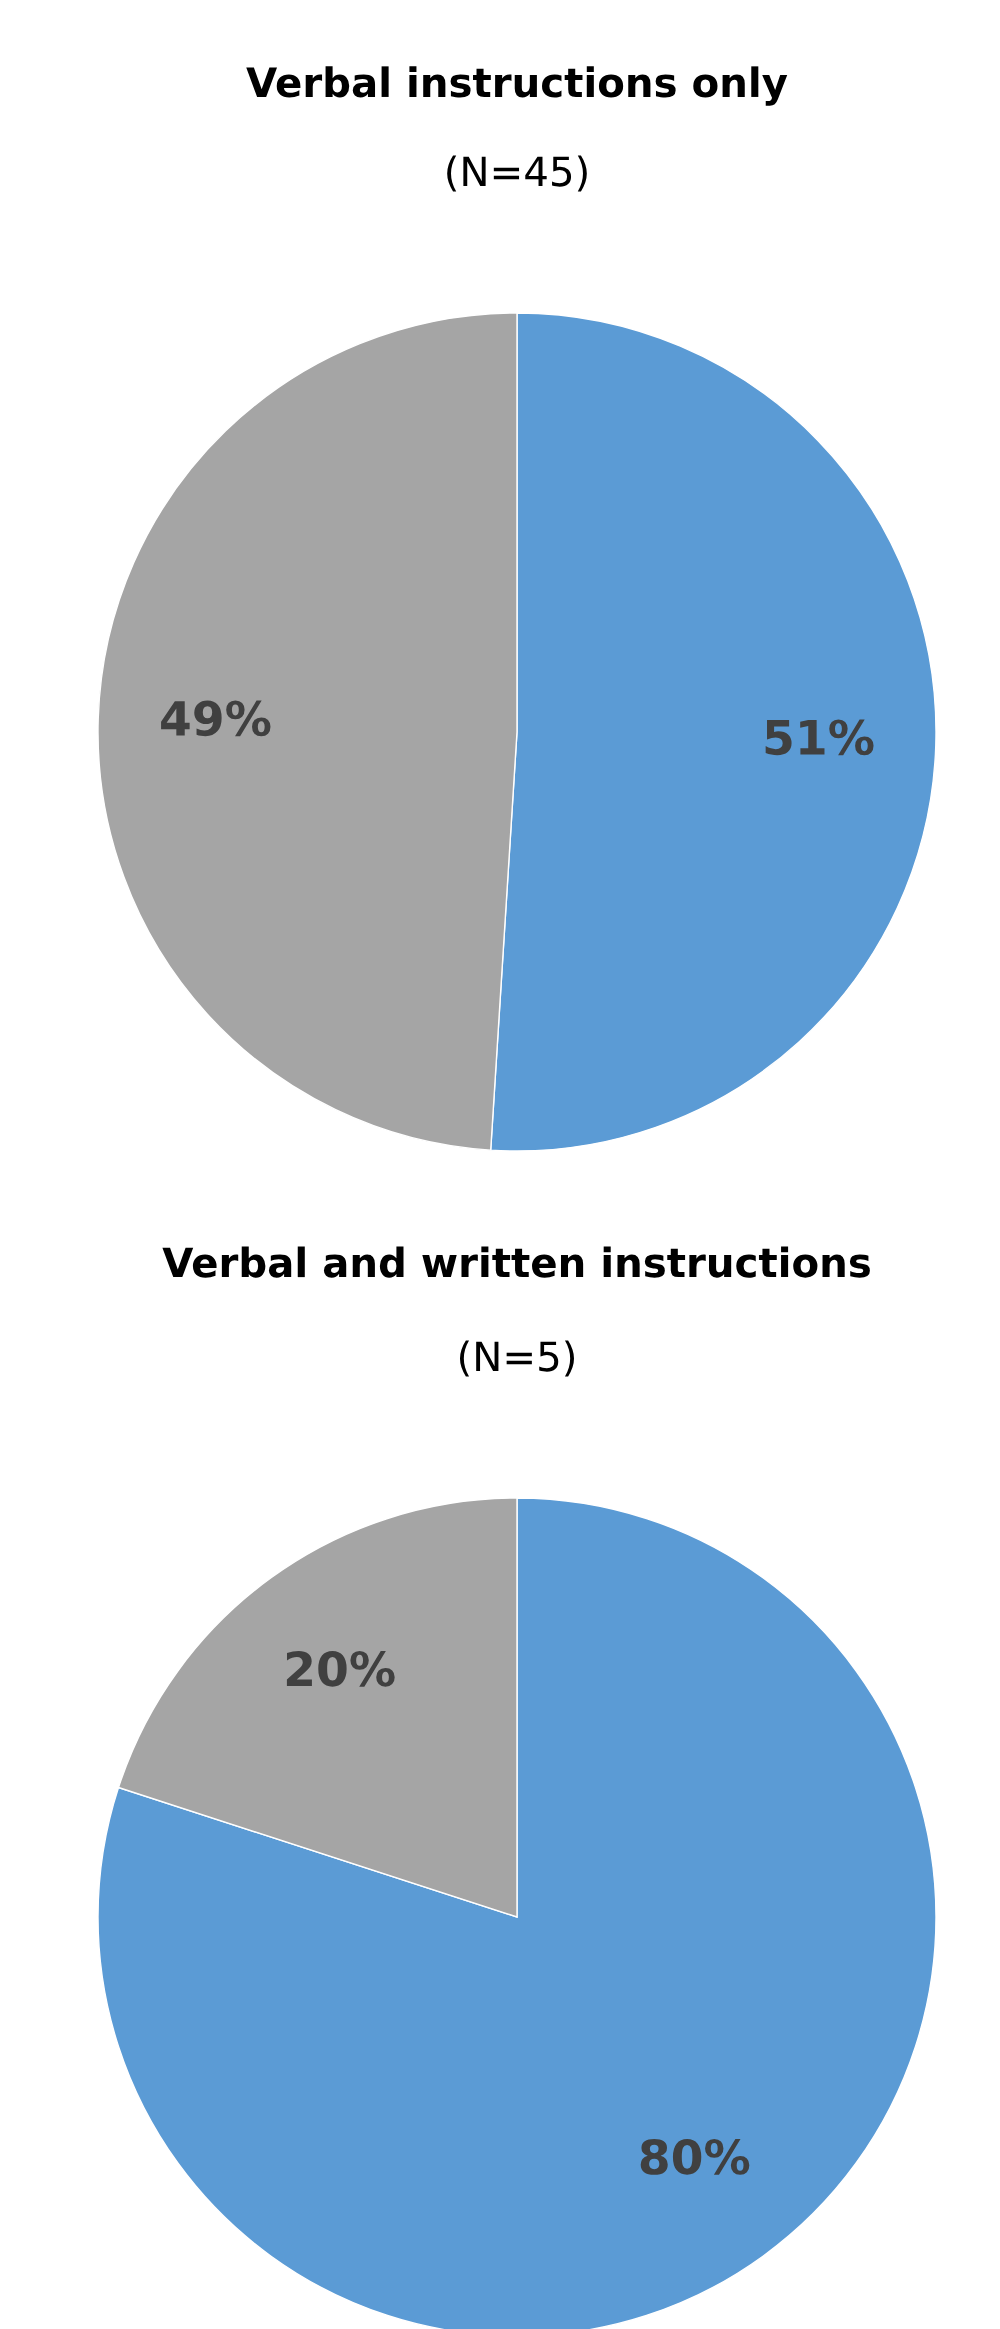 The width and height of the screenshot is (1000, 2329). I want to click on data-label: 51%, so click(819, 737).